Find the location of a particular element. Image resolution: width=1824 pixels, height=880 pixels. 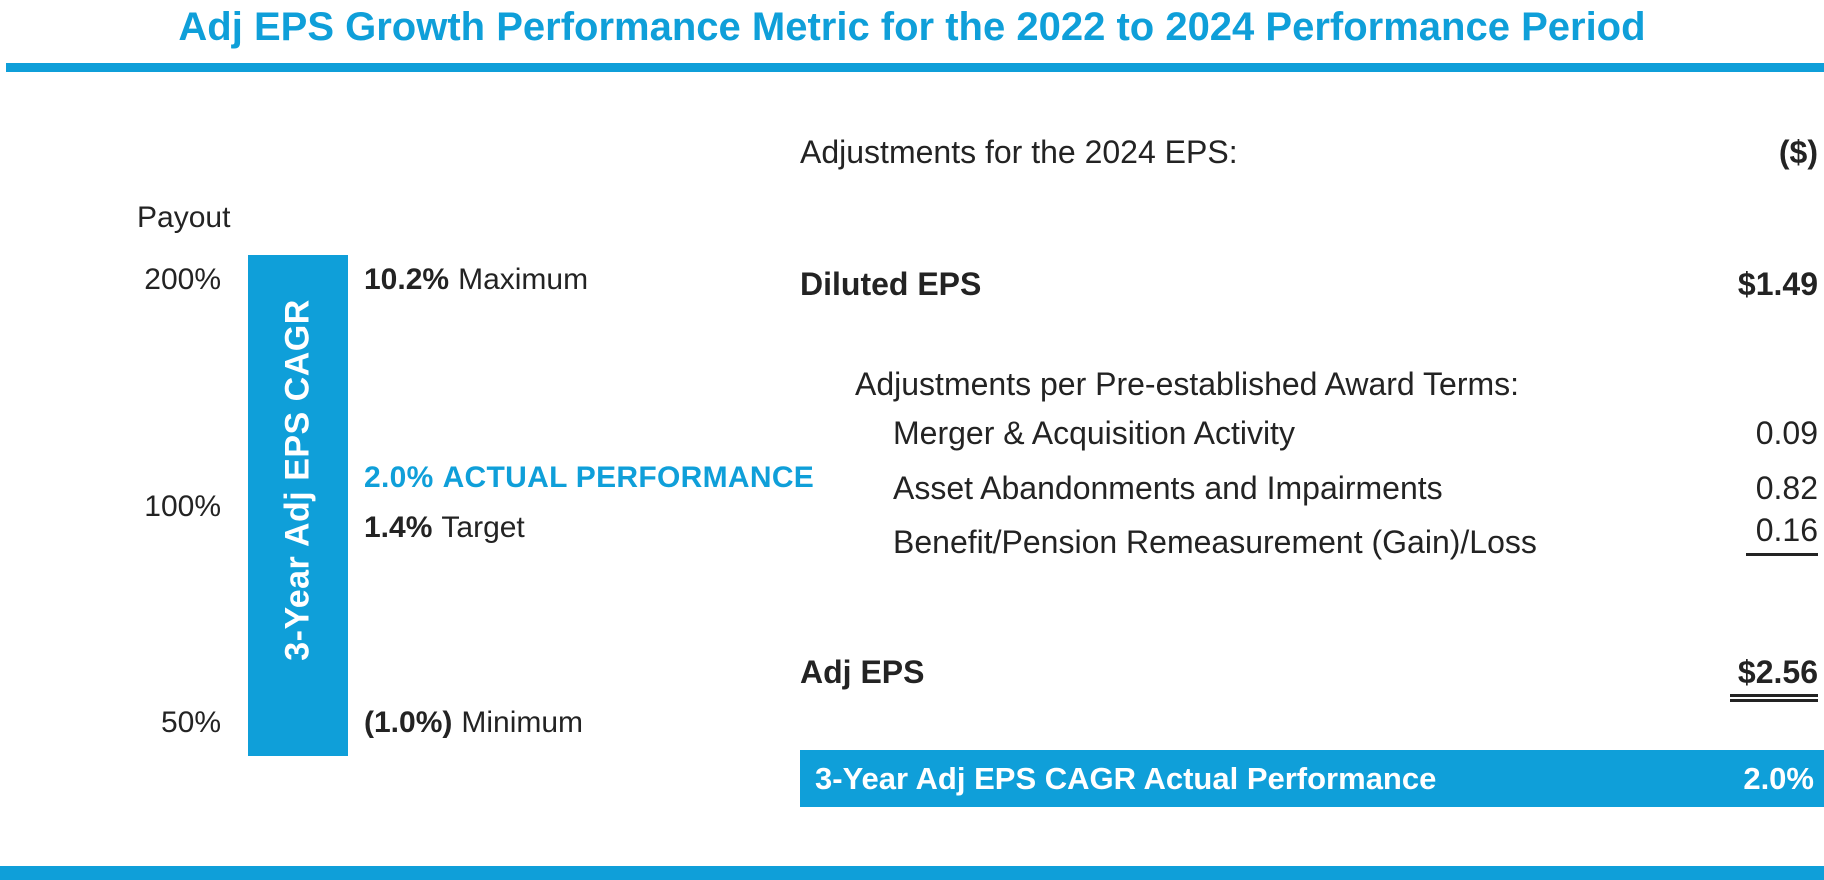

row-value-underlined: 0.16 is located at coordinates (1782, 533).